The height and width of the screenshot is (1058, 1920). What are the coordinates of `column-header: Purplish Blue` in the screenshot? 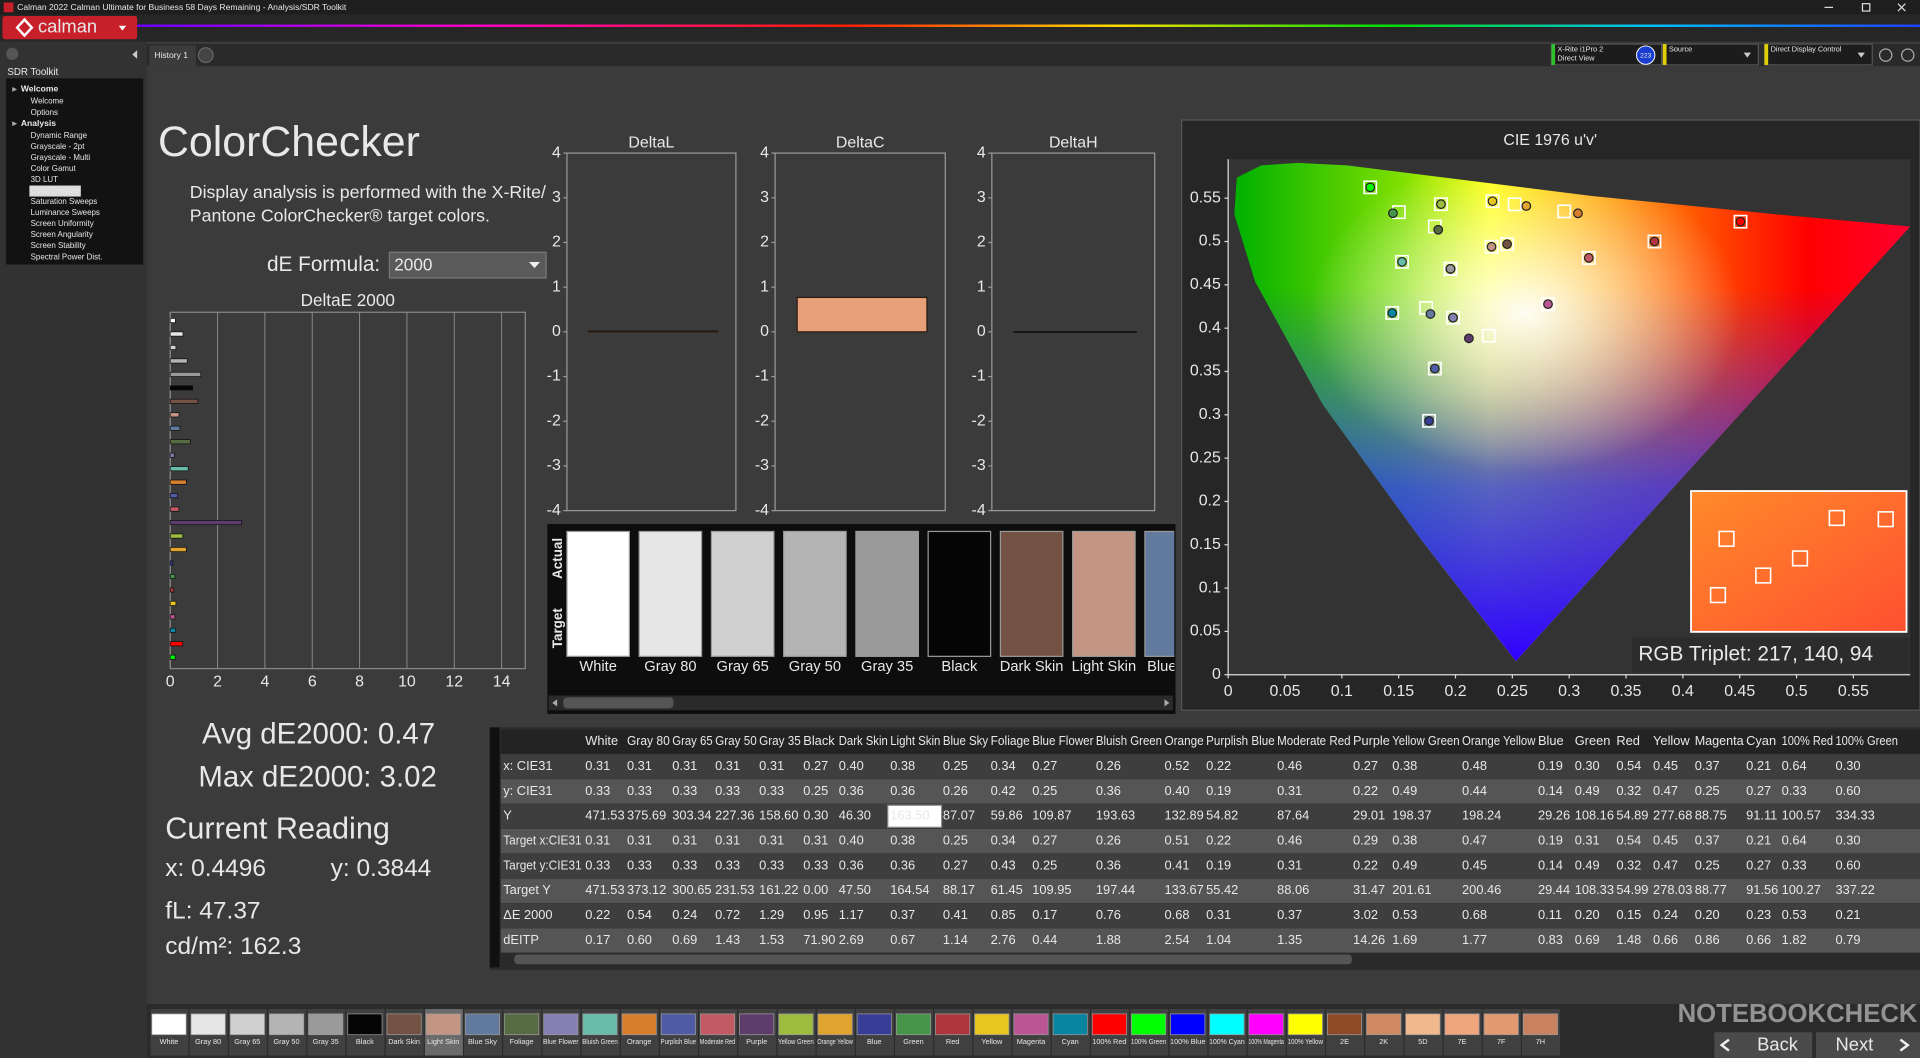 It's located at (1240, 740).